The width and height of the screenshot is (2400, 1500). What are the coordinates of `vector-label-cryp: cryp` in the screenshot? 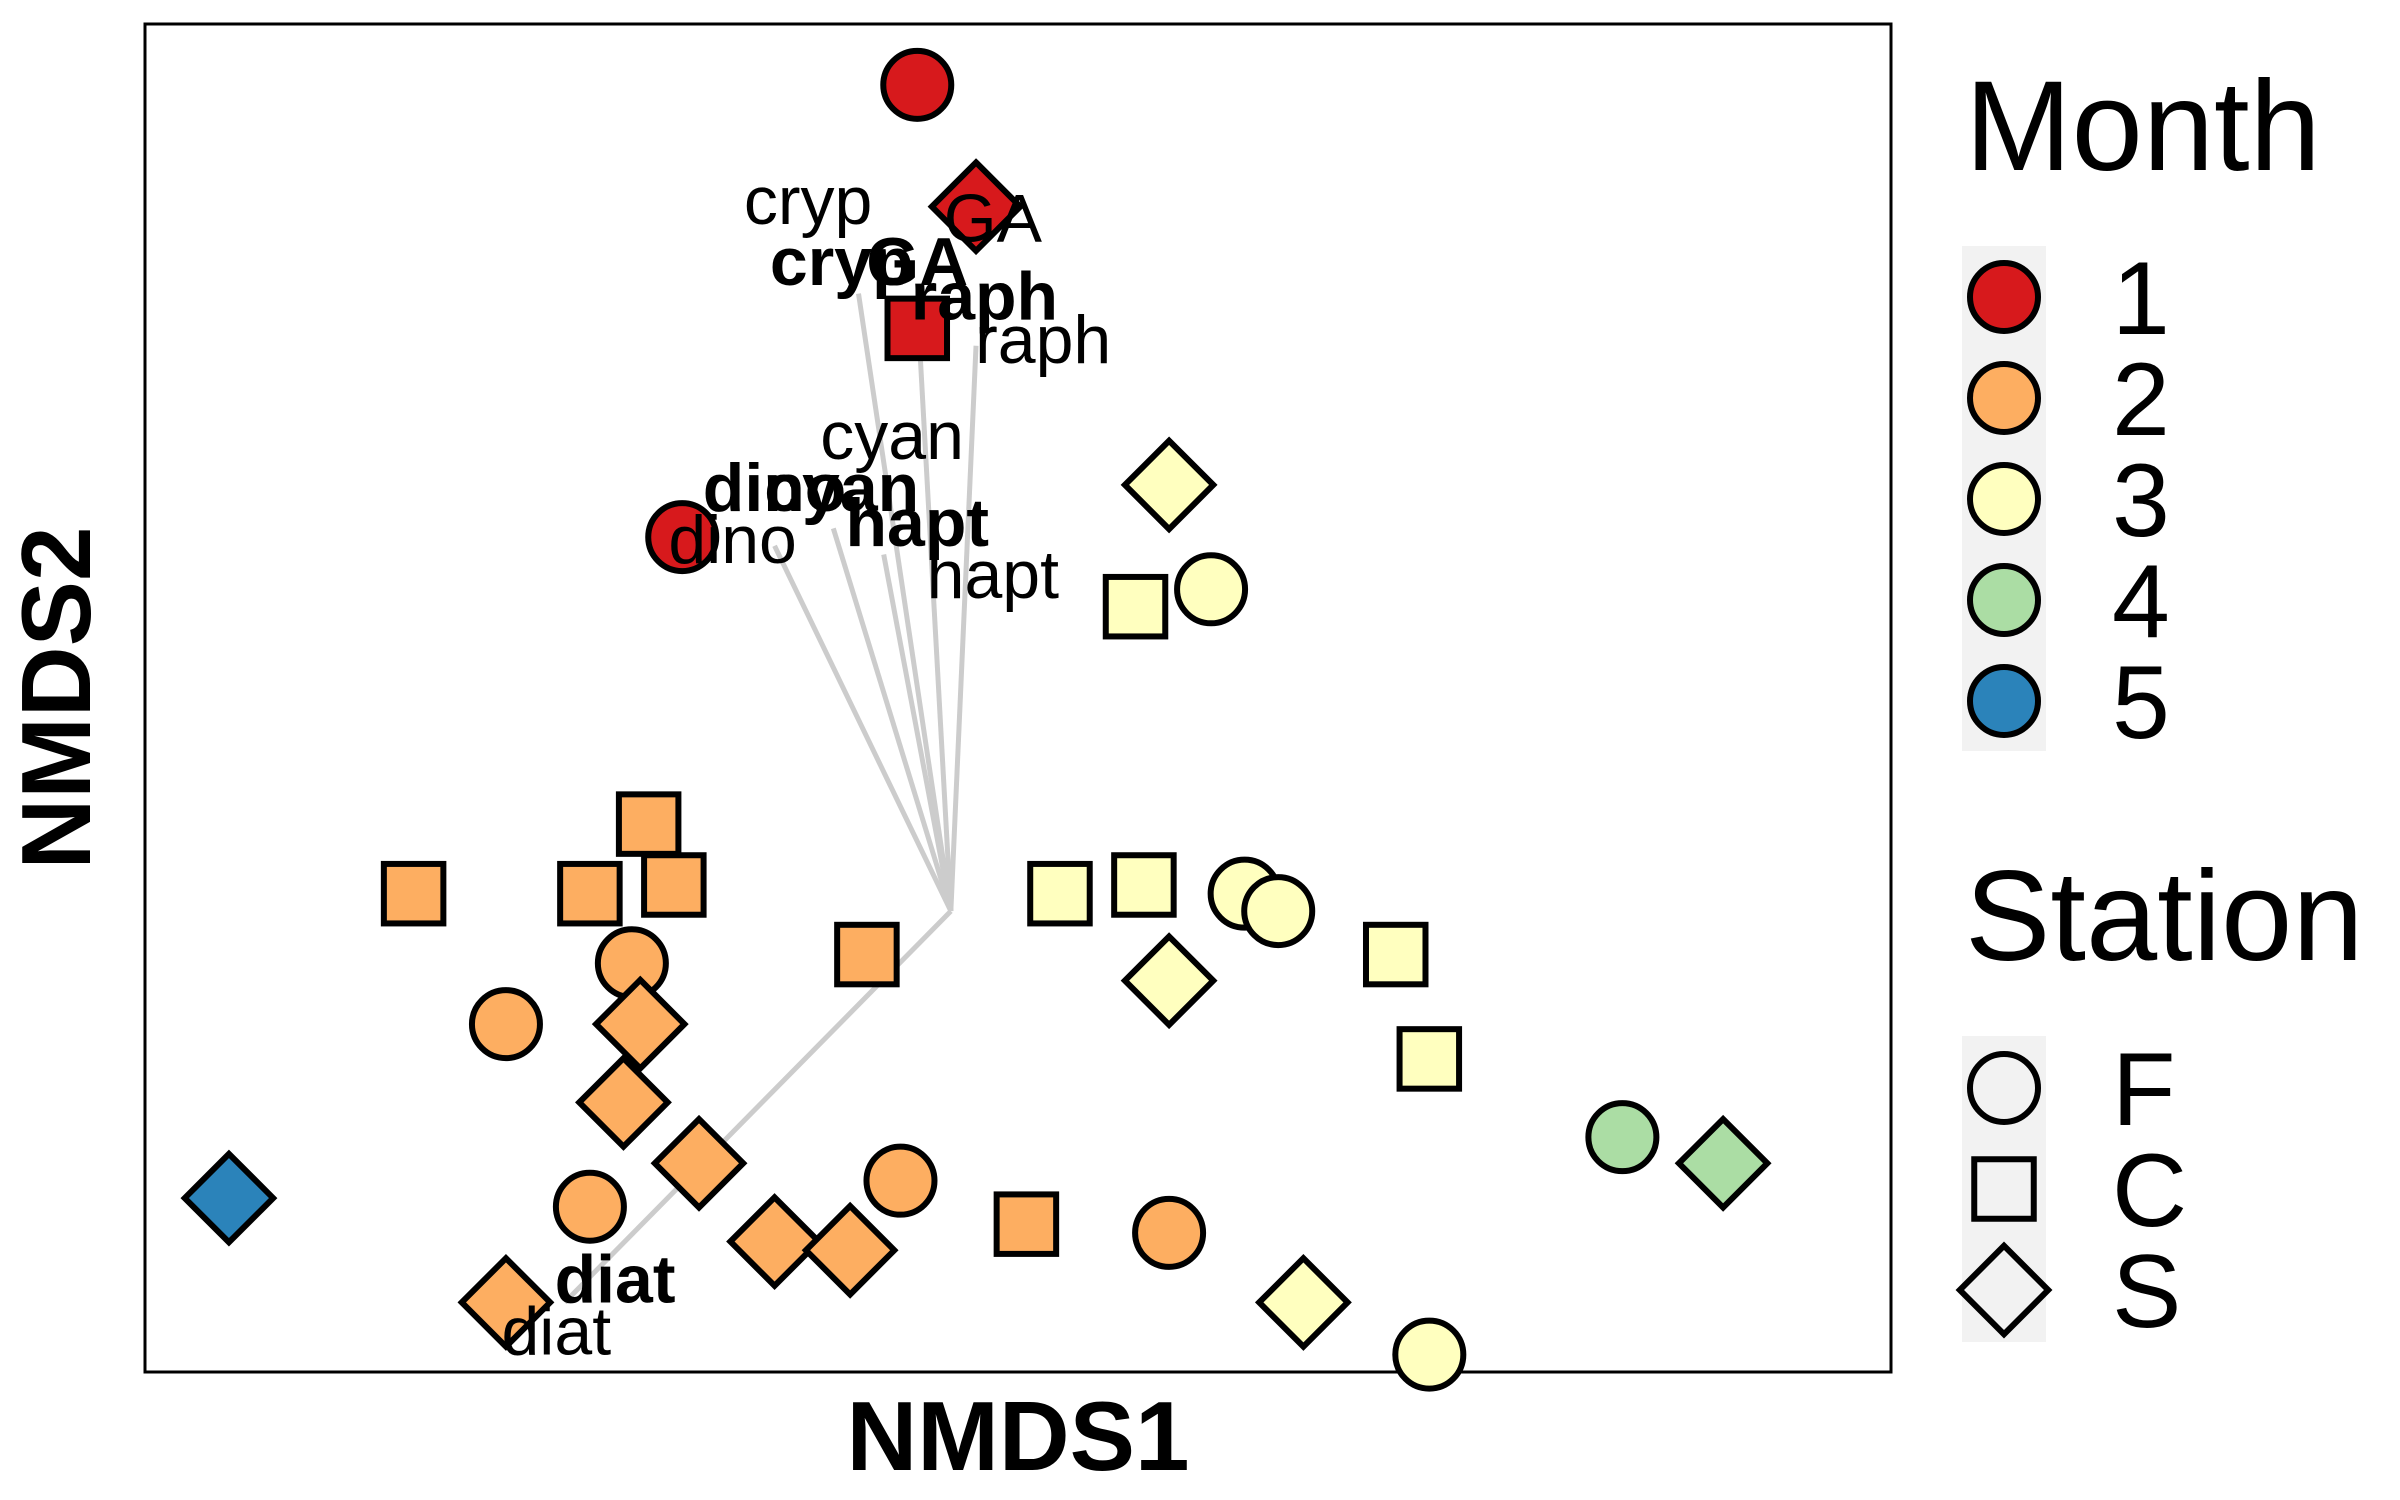 It's located at (808, 201).